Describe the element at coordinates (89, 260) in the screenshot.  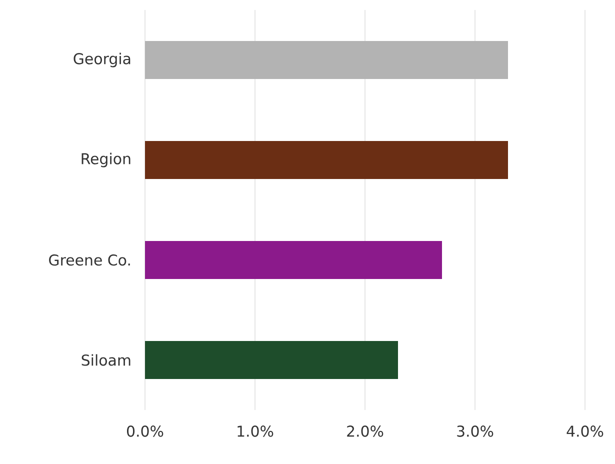
I see `y-tick-label: Greene Co.` at that location.